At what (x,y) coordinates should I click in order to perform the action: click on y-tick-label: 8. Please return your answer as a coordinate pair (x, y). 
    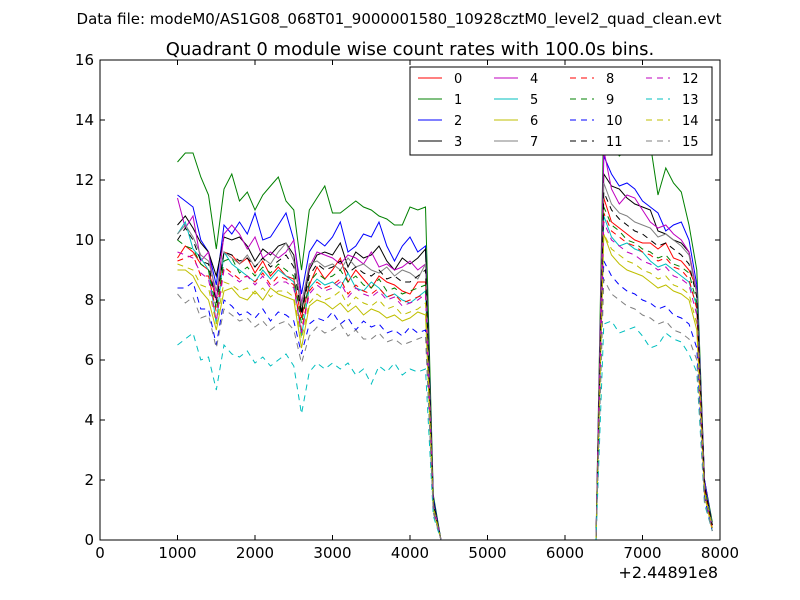
    Looking at the image, I should click on (89, 300).